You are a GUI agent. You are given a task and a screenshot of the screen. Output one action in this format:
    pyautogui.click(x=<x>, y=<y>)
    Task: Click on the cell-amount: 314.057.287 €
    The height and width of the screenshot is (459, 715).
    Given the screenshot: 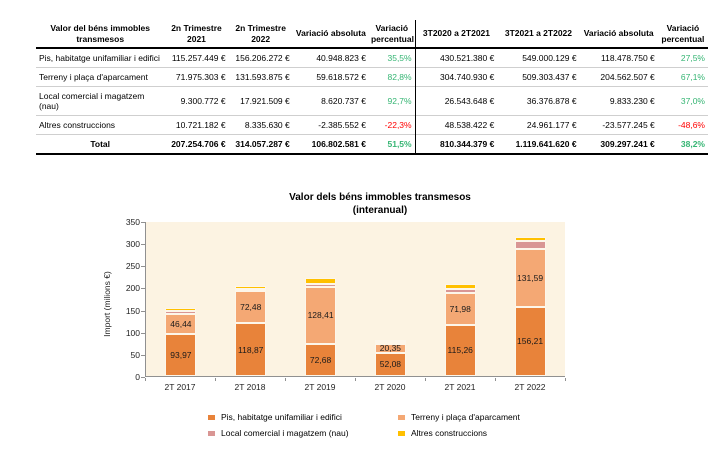 What is the action you would take?
    pyautogui.click(x=262, y=144)
    